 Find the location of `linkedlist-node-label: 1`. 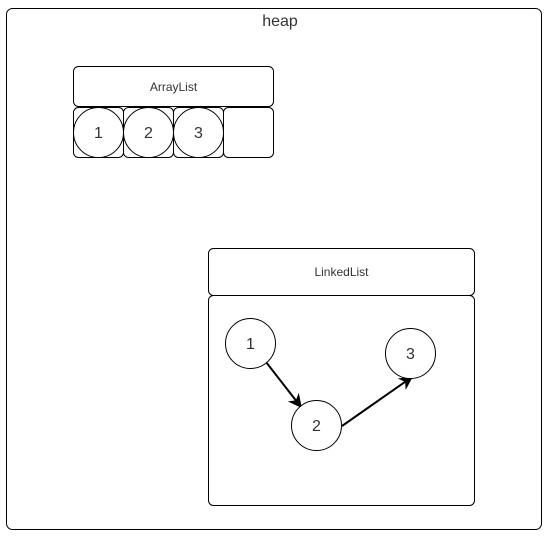

linkedlist-node-label: 1 is located at coordinates (250, 344).